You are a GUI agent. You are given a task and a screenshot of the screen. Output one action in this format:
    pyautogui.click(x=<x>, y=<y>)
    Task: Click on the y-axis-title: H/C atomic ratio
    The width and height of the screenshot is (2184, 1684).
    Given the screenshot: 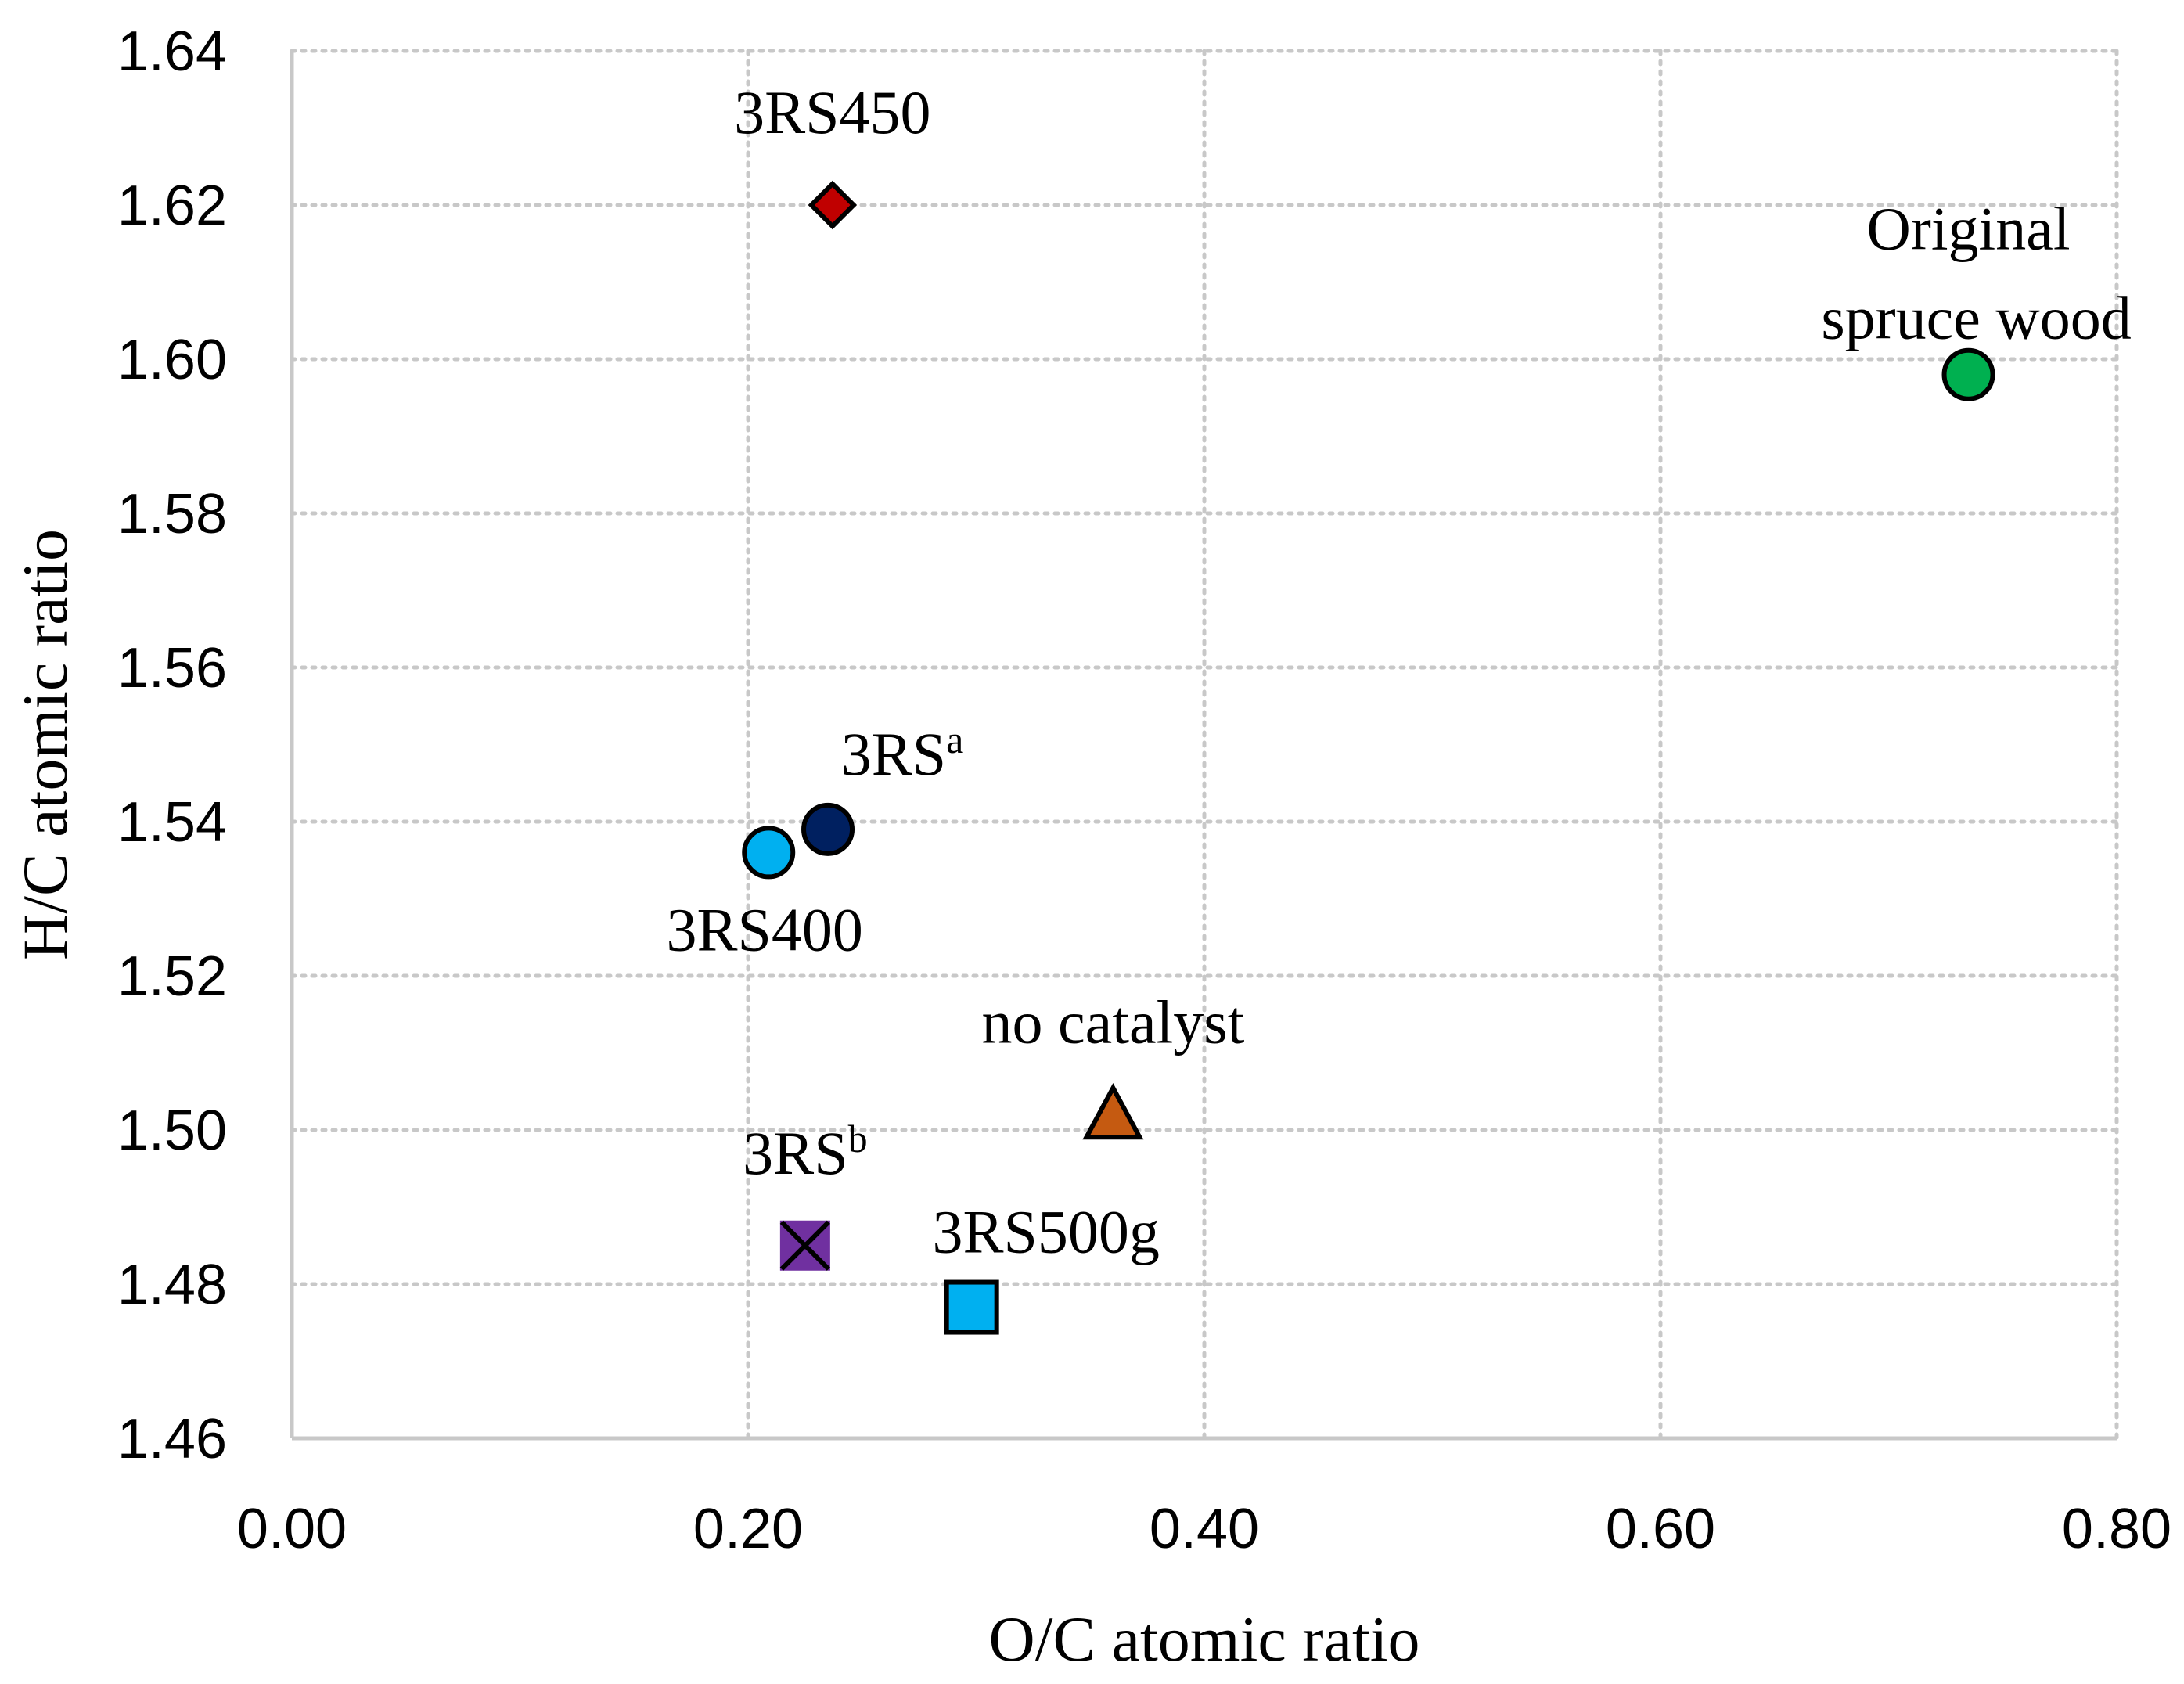 What is the action you would take?
    pyautogui.click(x=45, y=744)
    